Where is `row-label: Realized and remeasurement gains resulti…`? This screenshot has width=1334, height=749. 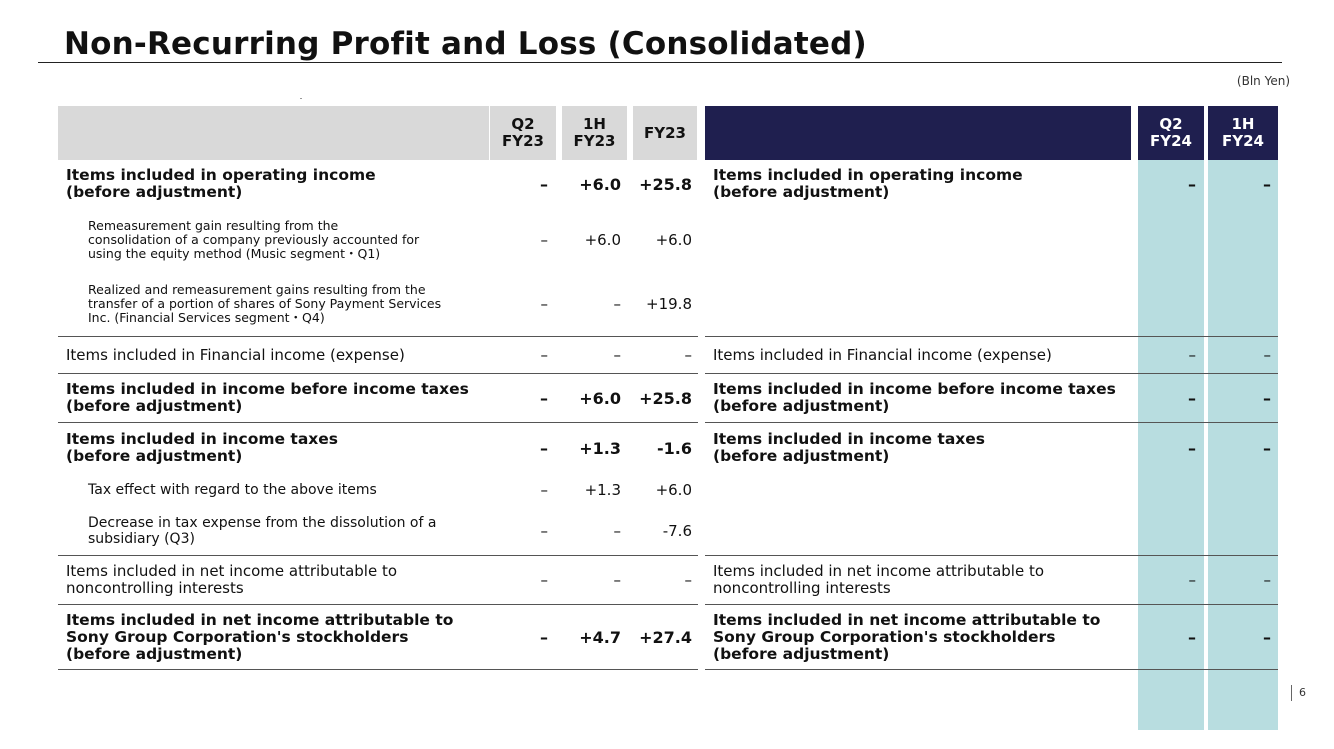 row-label: Realized and remeasurement gains resulti… is located at coordinates (265, 303).